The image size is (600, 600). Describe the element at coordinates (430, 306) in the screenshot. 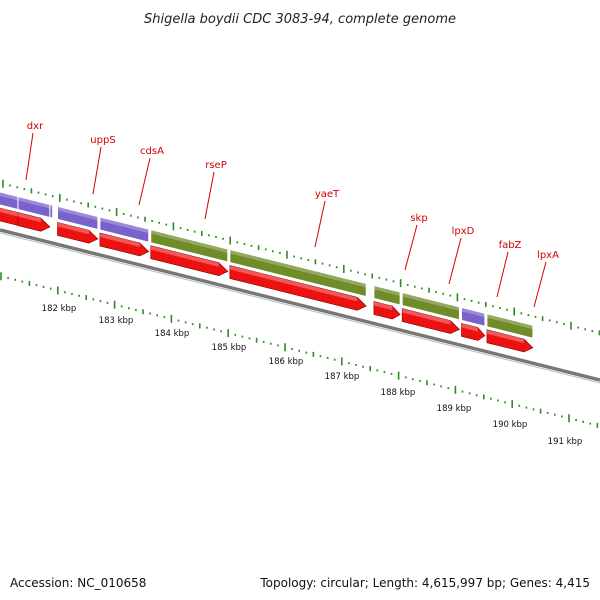

I see `gene-bar-lpxD` at that location.